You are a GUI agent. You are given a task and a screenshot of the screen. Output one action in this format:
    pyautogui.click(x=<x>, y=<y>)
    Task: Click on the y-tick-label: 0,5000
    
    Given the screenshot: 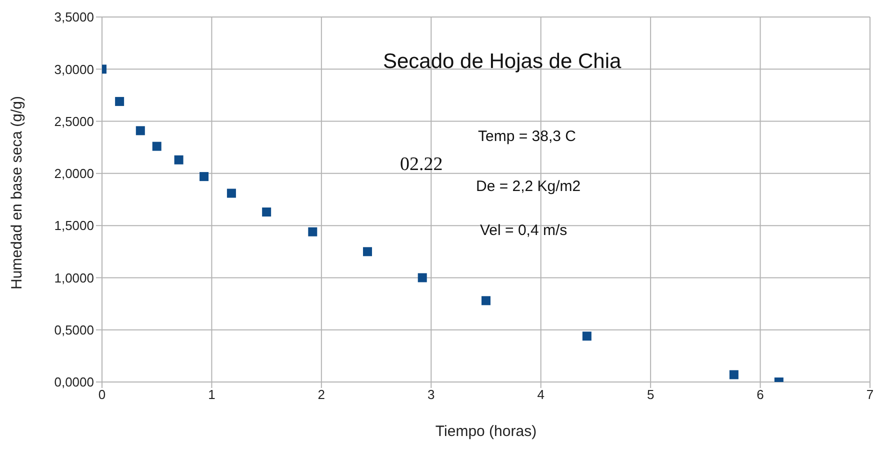 What is the action you would take?
    pyautogui.click(x=74, y=330)
    